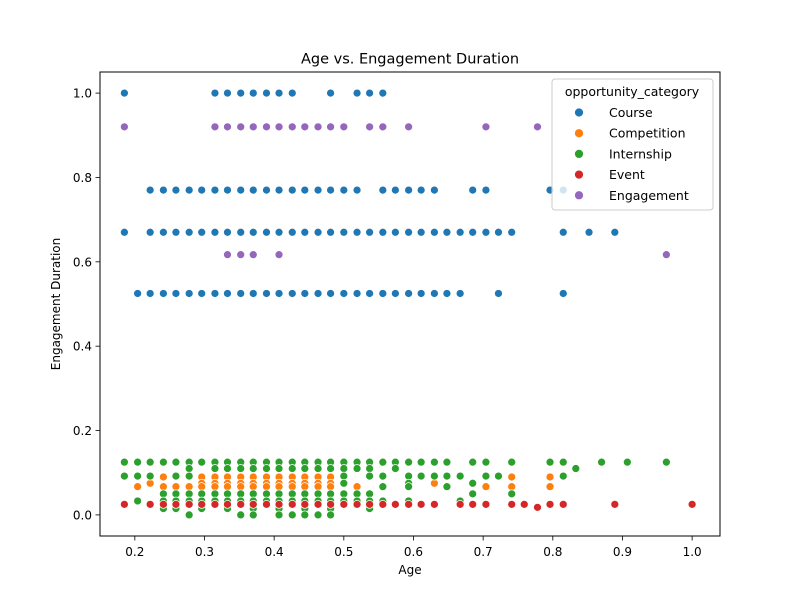  I want to click on legend-label: Event, so click(627, 174).